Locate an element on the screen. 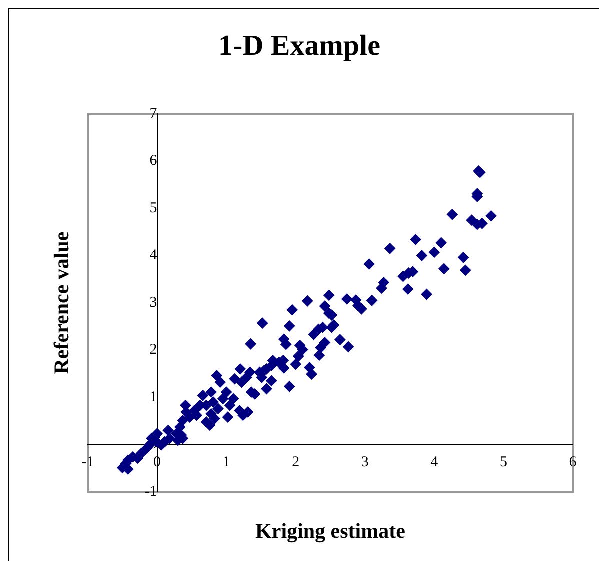  x-tick-label: 2 is located at coordinates (296, 462).